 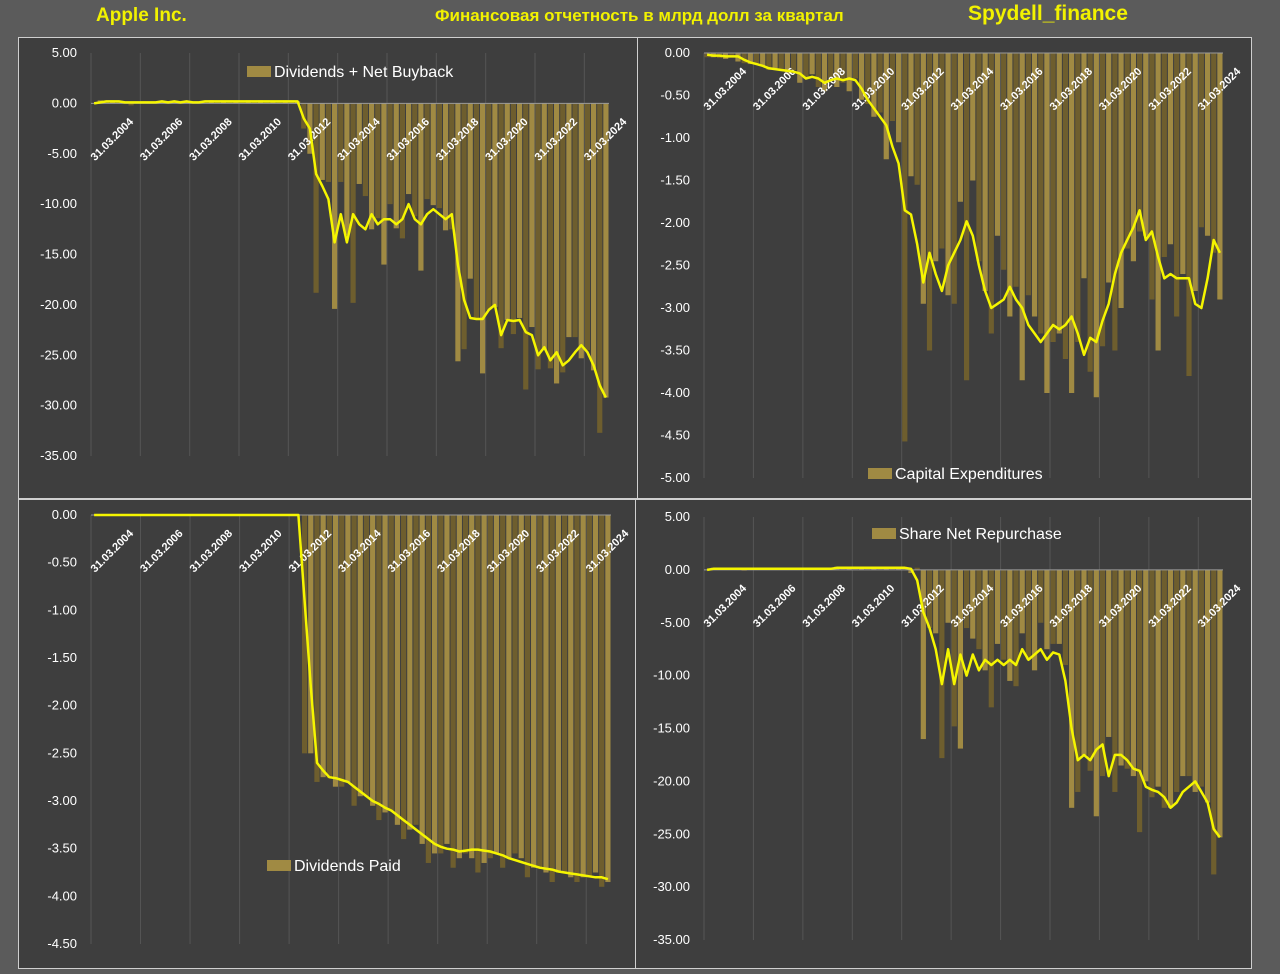 What do you see at coordinates (726, 606) in the screenshot?
I see `x-tick-label: 31.03.2004` at bounding box center [726, 606].